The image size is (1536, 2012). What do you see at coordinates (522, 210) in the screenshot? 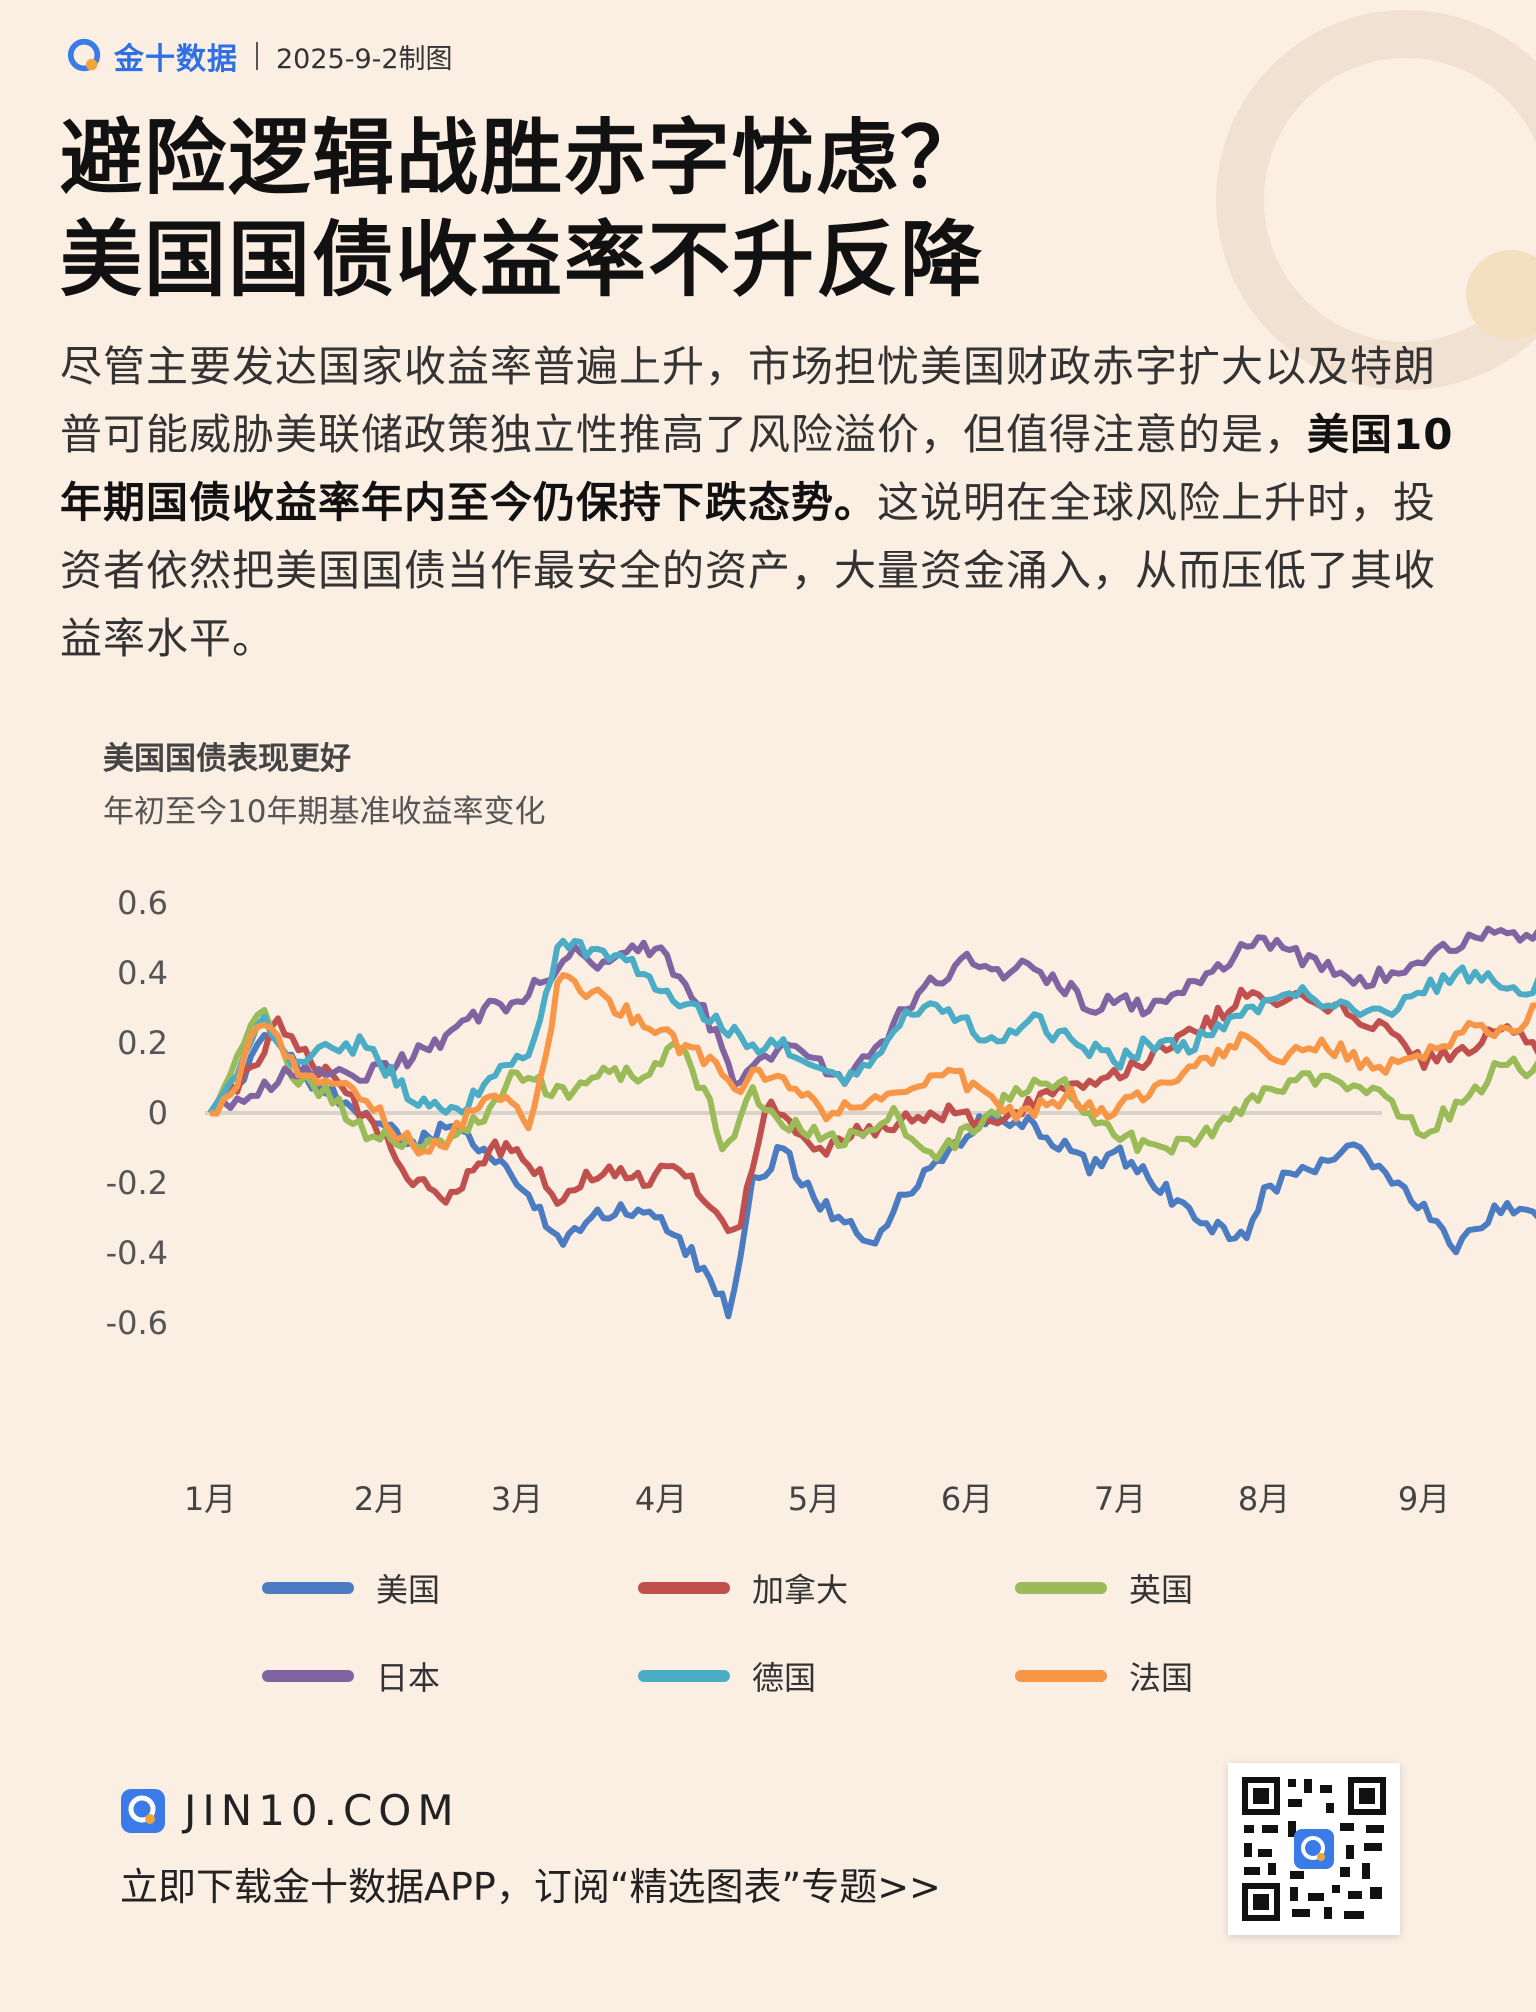
I see `page-title: 避险逻辑战胜赤字忧虑？ 美国国债收益率不升反降` at bounding box center [522, 210].